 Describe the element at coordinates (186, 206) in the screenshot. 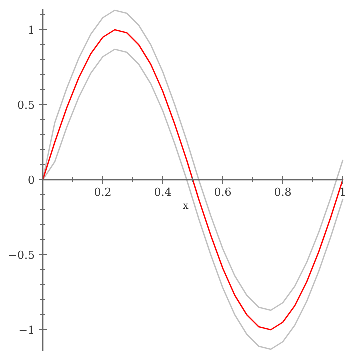

I see `x-axis-title: x` at that location.